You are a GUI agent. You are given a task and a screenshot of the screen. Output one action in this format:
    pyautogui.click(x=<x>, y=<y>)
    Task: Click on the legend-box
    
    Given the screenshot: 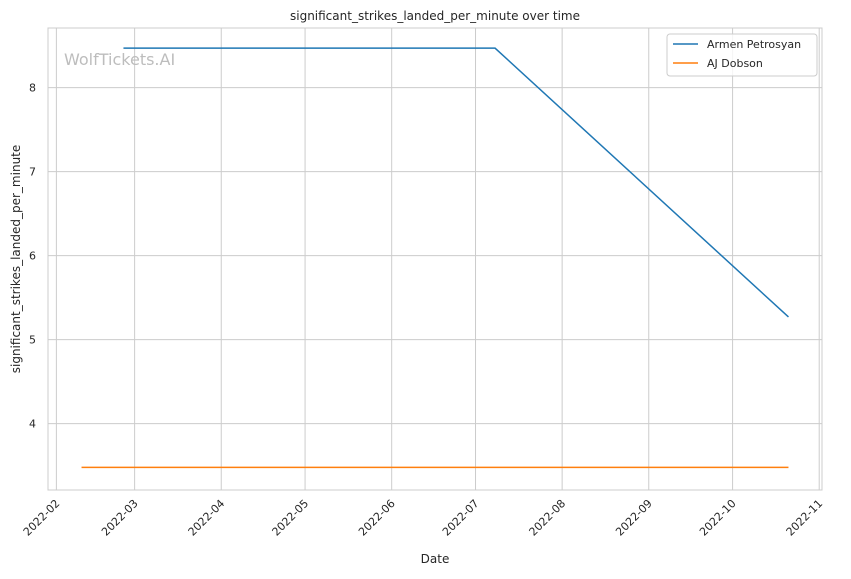 What is the action you would take?
    pyautogui.click(x=742, y=55)
    